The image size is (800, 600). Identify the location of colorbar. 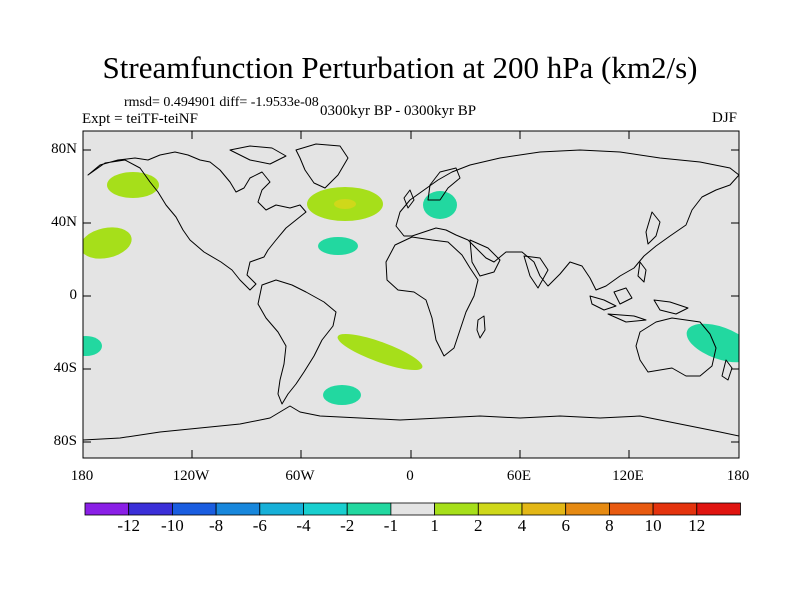
(412, 509).